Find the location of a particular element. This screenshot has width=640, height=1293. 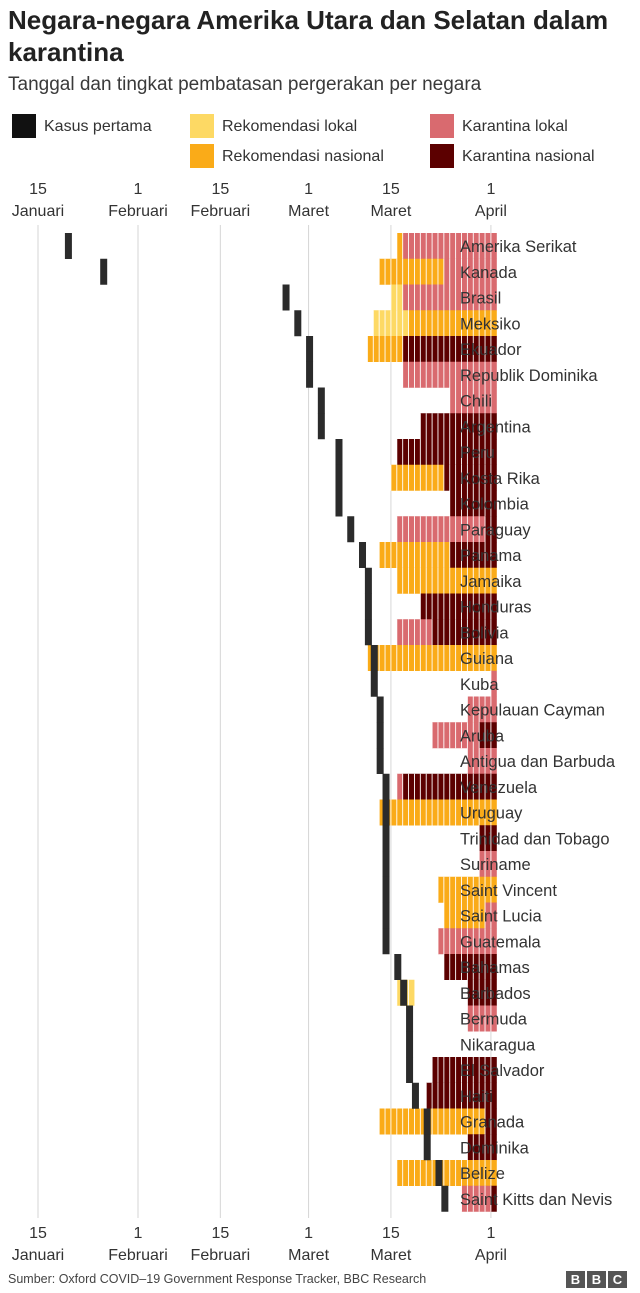

country-label: Kuba is located at coordinates (479, 685).